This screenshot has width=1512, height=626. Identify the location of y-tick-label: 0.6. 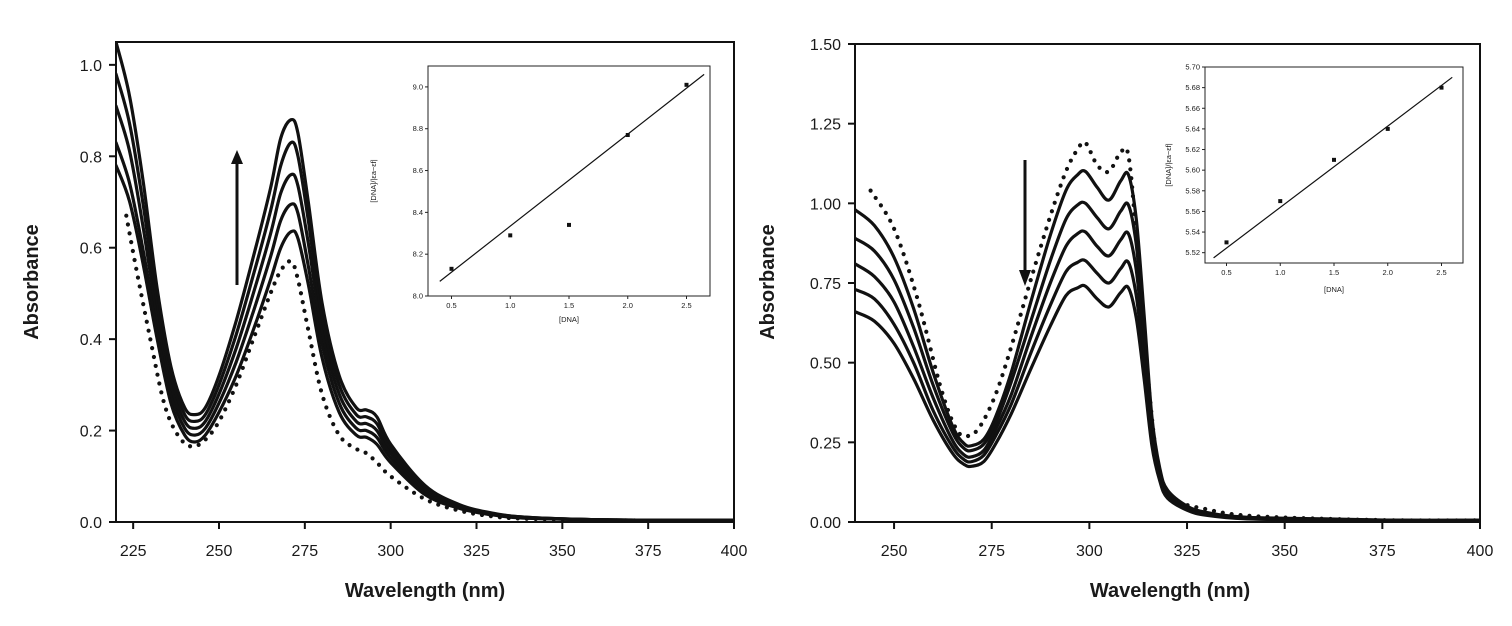
(91, 249).